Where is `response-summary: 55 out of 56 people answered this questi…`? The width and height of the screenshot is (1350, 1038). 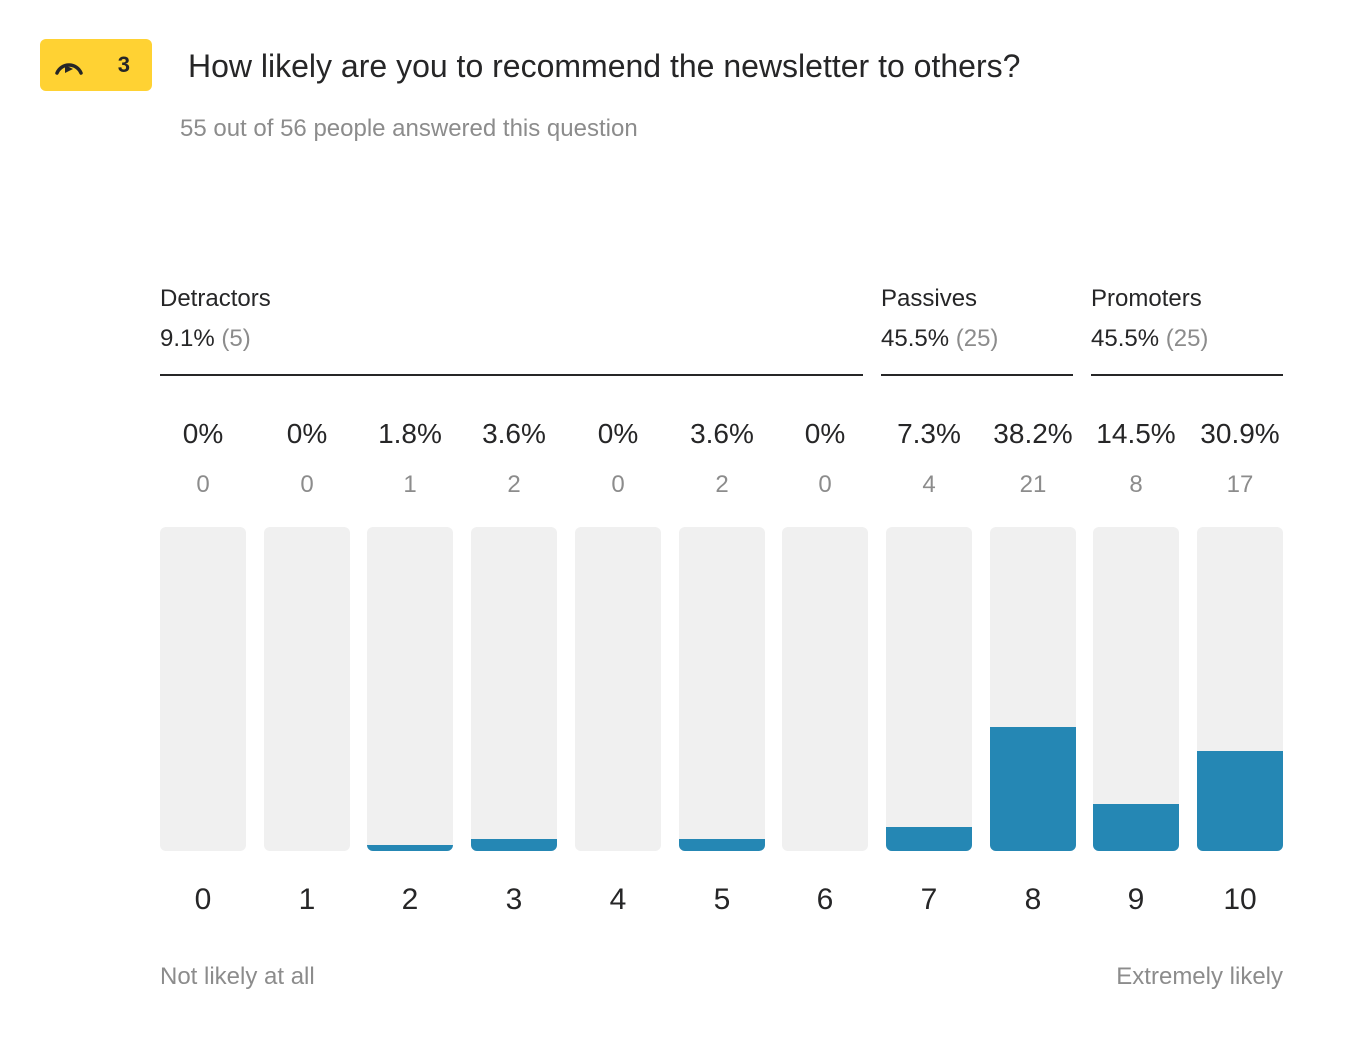 response-summary: 55 out of 56 people answered this questi… is located at coordinates (409, 128).